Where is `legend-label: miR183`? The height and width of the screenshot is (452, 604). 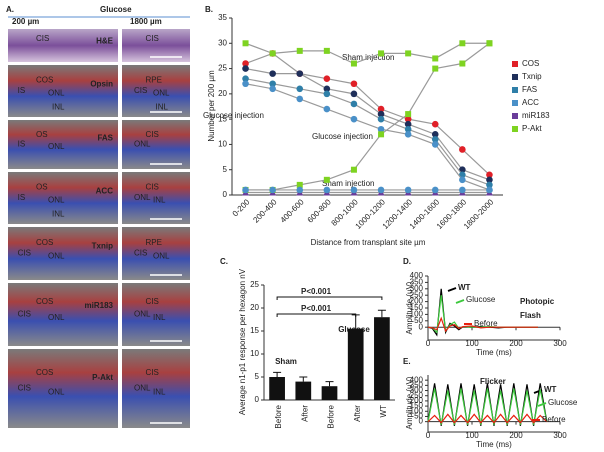 legend-label: miR183 is located at coordinates (536, 115).